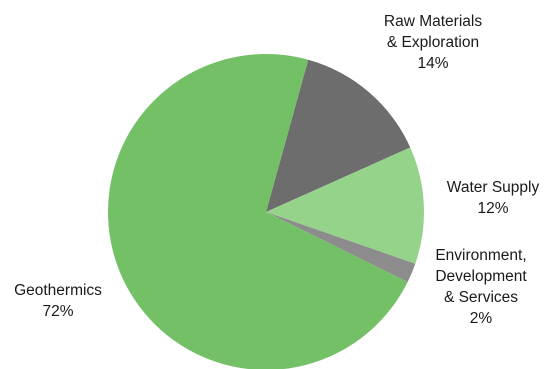 The height and width of the screenshot is (369, 547). What do you see at coordinates (58, 301) in the screenshot?
I see `slice-label: Geothermics 72%` at bounding box center [58, 301].